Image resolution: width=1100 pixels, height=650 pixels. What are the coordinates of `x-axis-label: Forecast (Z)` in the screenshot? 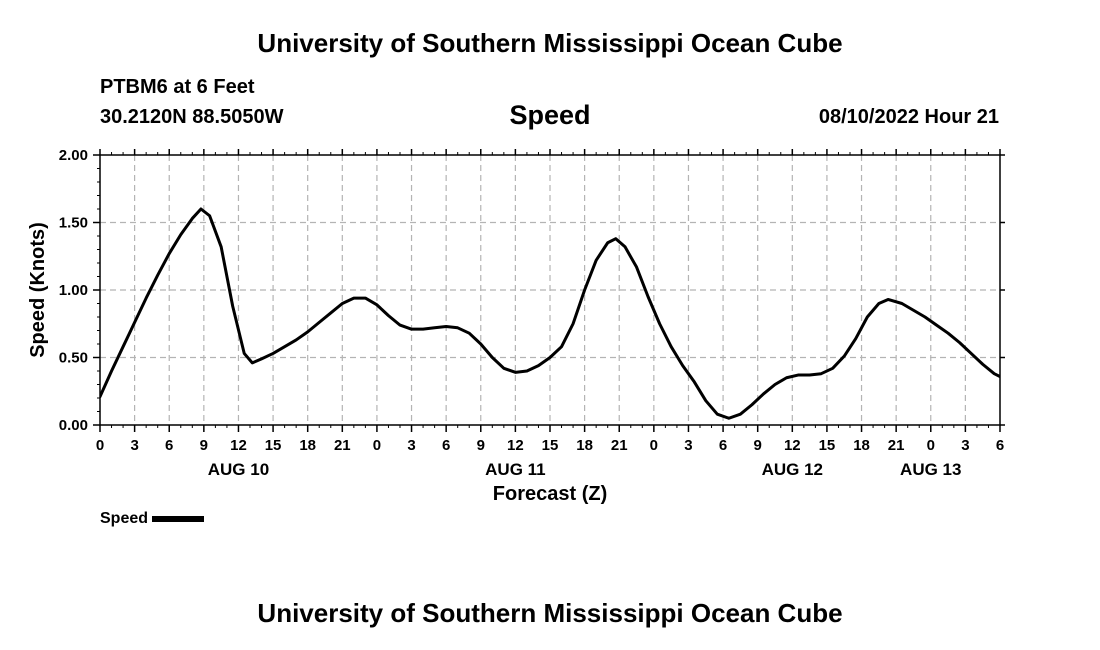 It's located at (550, 494).